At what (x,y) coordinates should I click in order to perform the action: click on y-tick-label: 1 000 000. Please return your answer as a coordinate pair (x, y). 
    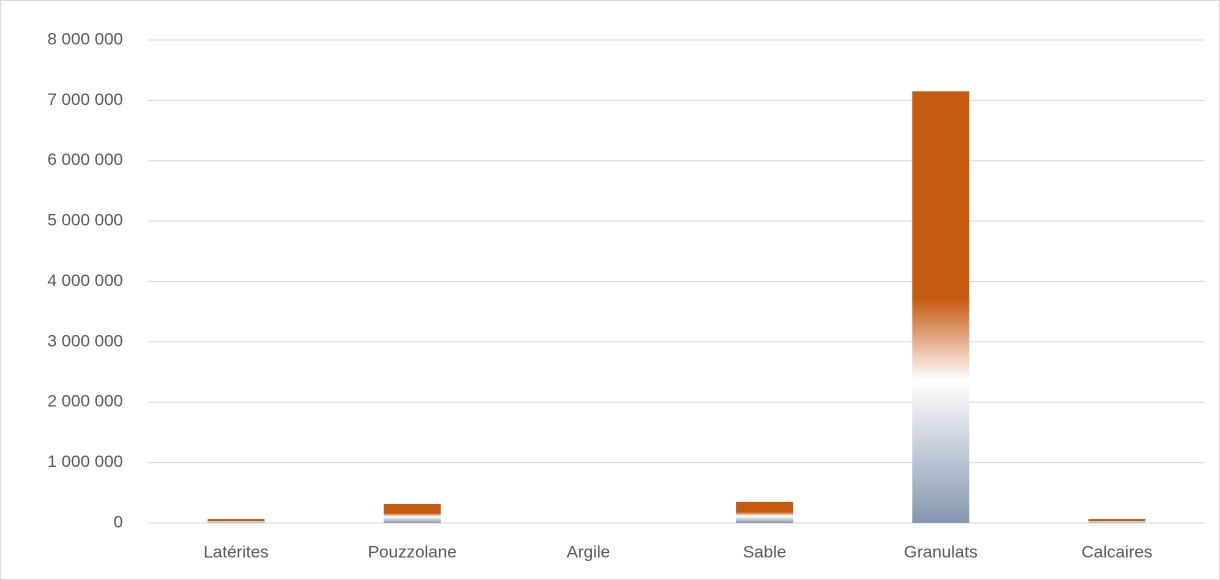
    Looking at the image, I should click on (85, 461).